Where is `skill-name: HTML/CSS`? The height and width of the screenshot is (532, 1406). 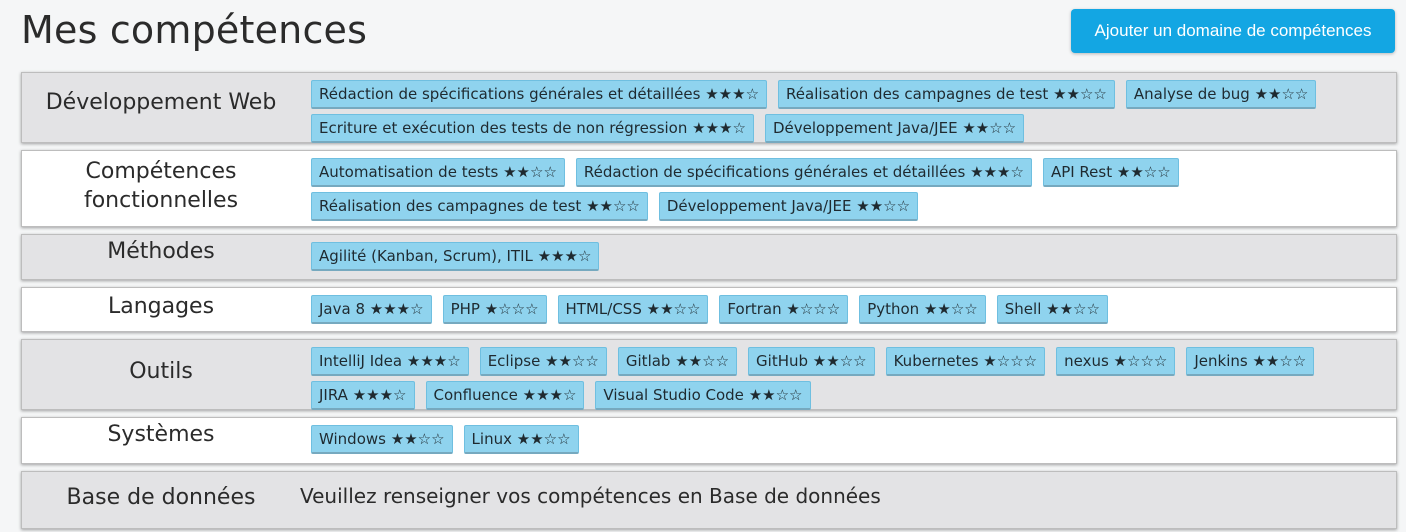 skill-name: HTML/CSS is located at coordinates (603, 309).